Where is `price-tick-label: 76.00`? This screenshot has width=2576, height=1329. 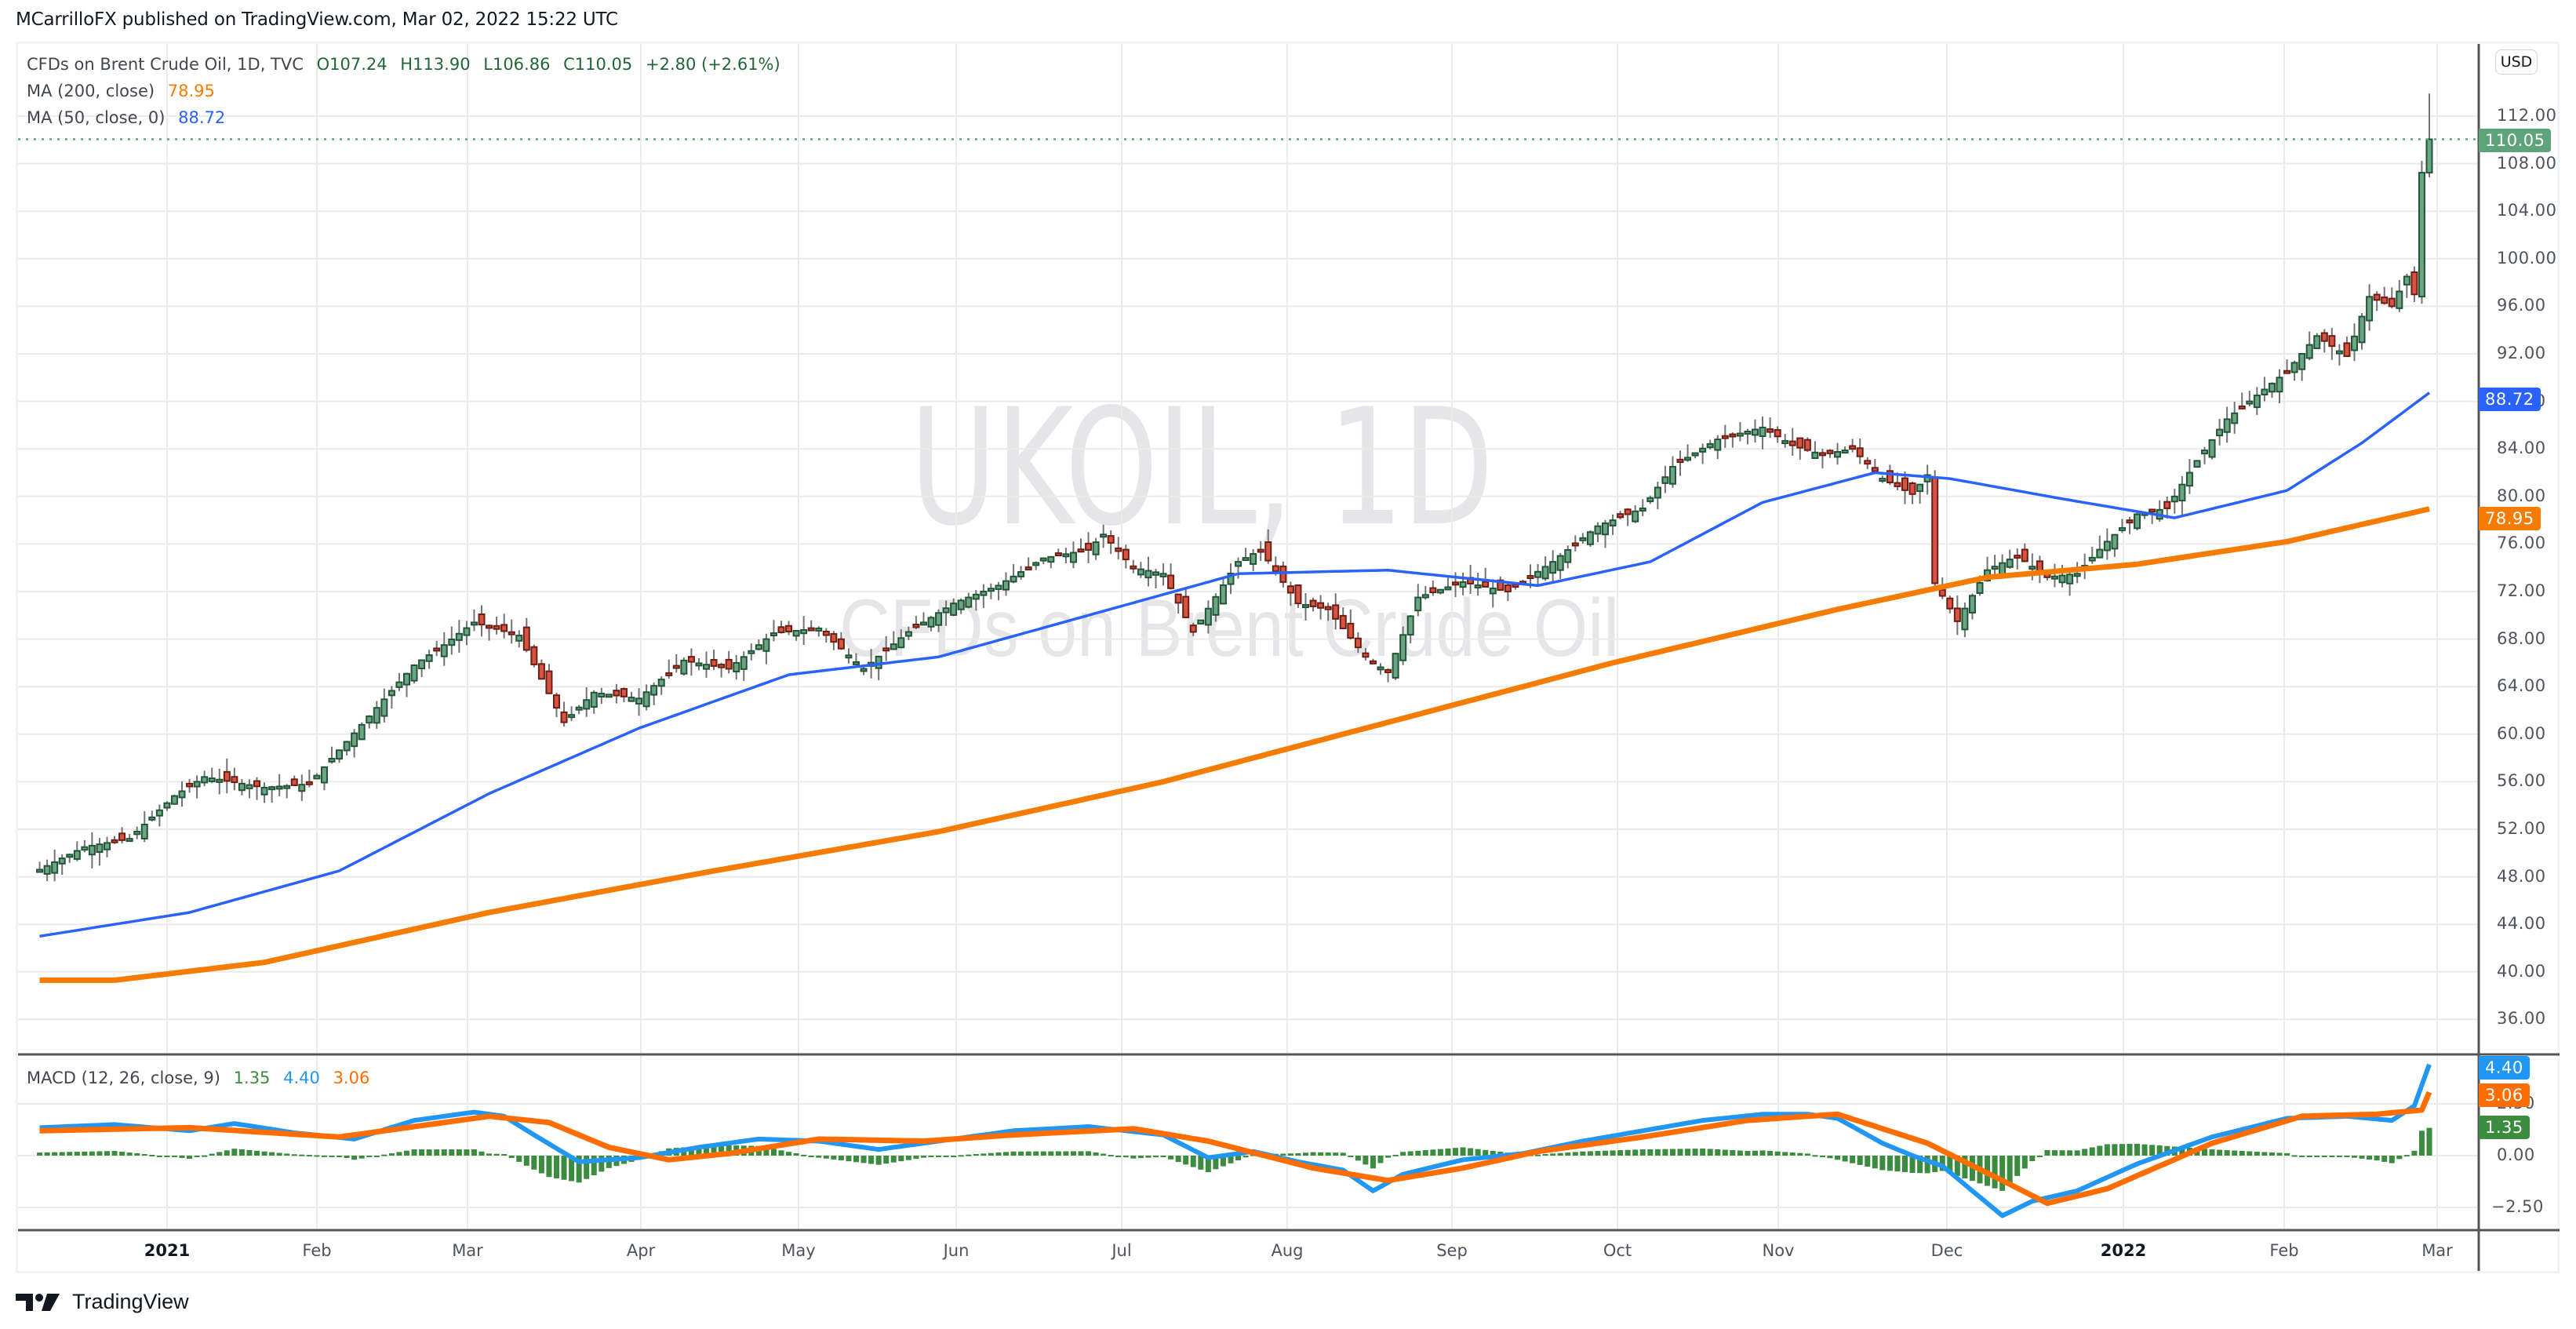
price-tick-label: 76.00 is located at coordinates (2521, 543).